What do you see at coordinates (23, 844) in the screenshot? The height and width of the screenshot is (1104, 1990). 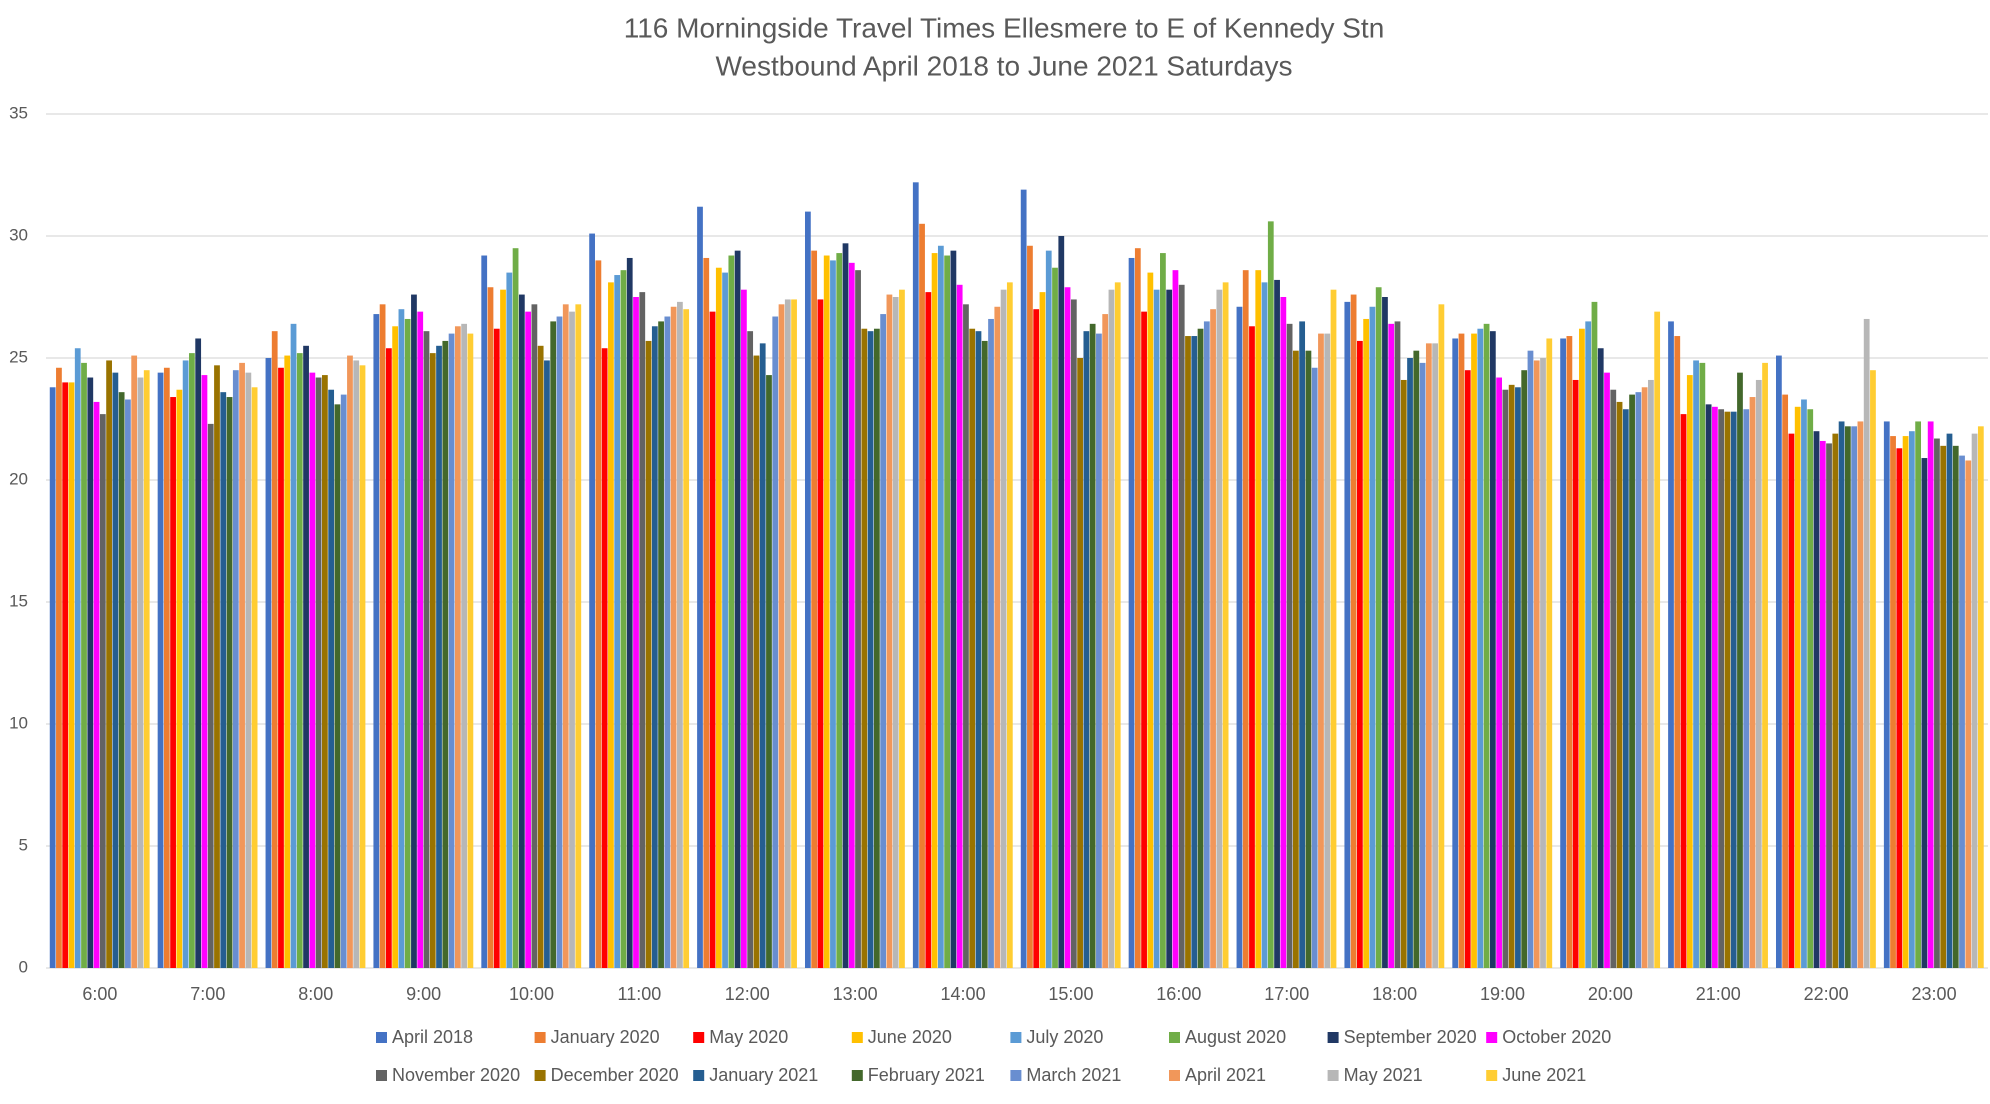 I see `y-tick-label: 5` at bounding box center [23, 844].